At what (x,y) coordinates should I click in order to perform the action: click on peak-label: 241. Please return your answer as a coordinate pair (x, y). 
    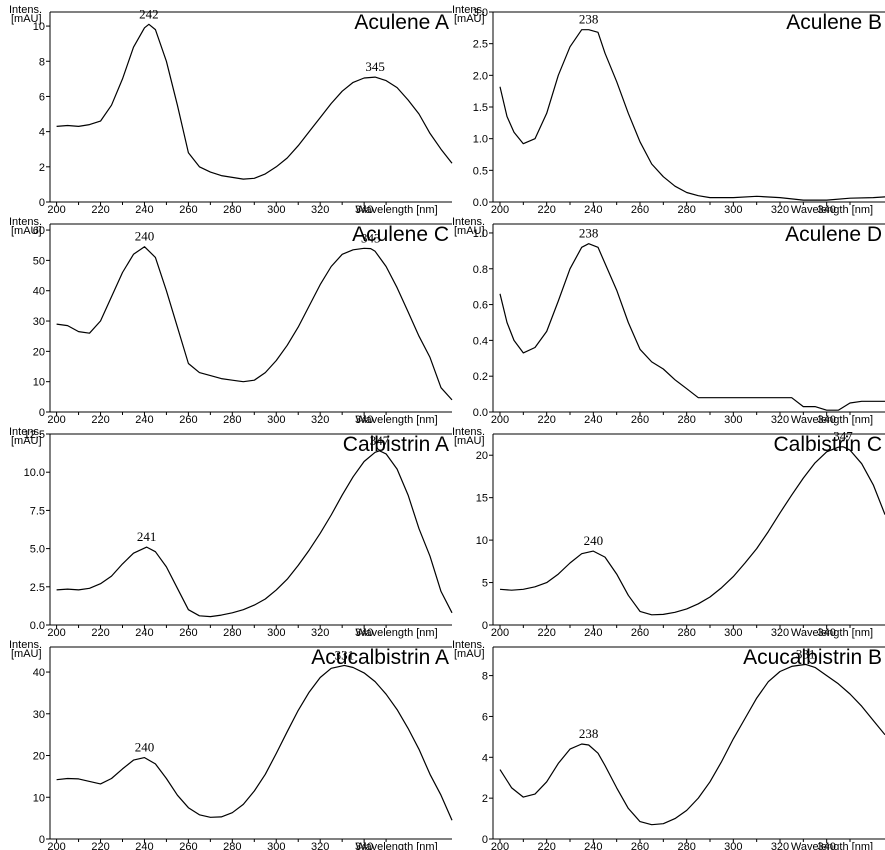
    Looking at the image, I should click on (147, 536).